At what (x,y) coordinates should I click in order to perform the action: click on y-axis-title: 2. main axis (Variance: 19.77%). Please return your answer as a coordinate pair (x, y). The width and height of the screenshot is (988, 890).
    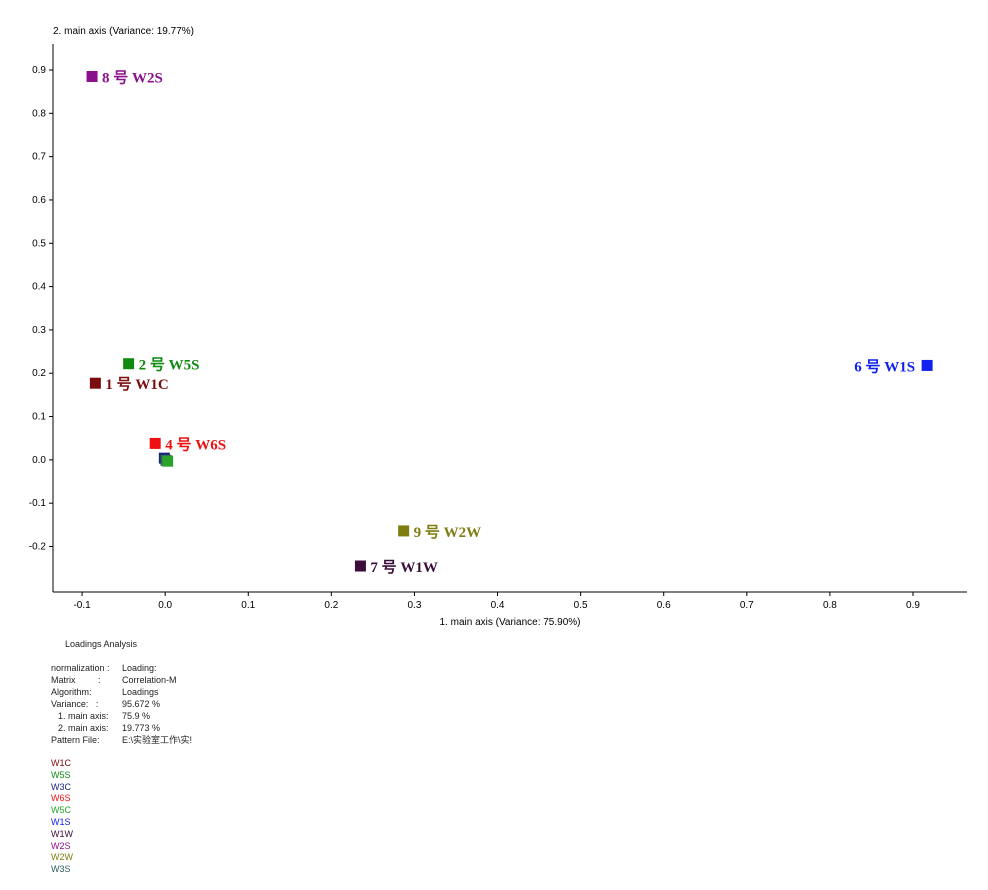
    Looking at the image, I should click on (123, 31).